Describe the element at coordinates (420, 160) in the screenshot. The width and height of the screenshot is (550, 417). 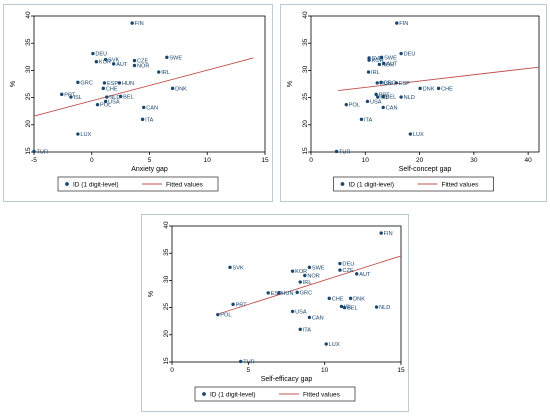
I see `x-tick-label: 20` at that location.